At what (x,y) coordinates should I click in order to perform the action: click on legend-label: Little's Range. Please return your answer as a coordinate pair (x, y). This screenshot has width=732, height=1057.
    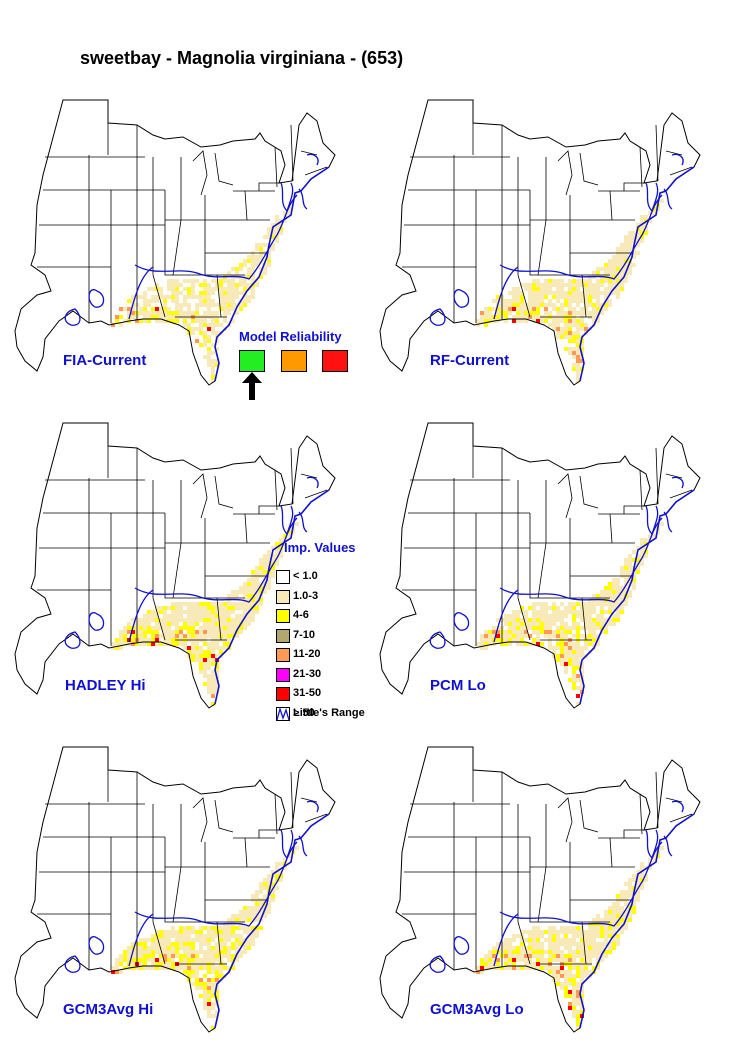
    Looking at the image, I should click on (329, 713).